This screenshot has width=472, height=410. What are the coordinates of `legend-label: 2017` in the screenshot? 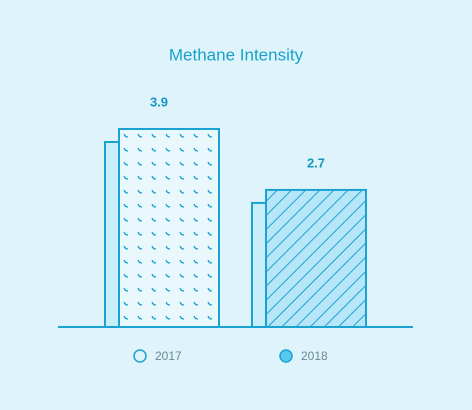 It's located at (168, 356).